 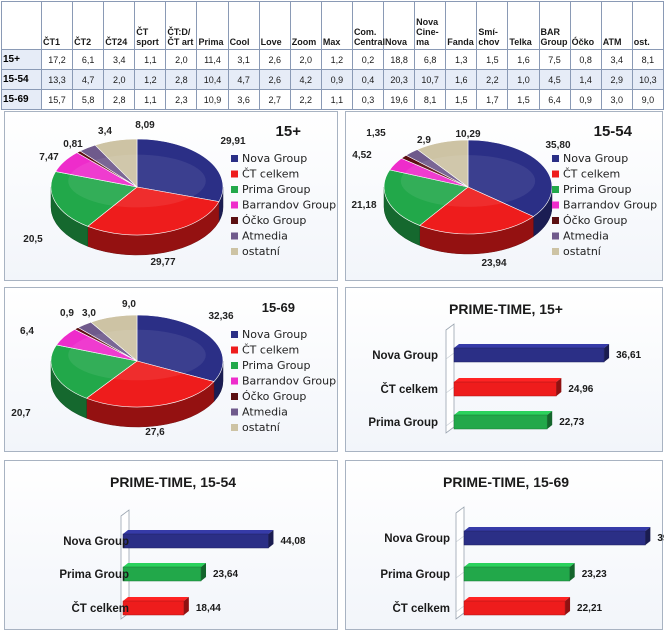 I want to click on bar-top, so click(x=517, y=599).